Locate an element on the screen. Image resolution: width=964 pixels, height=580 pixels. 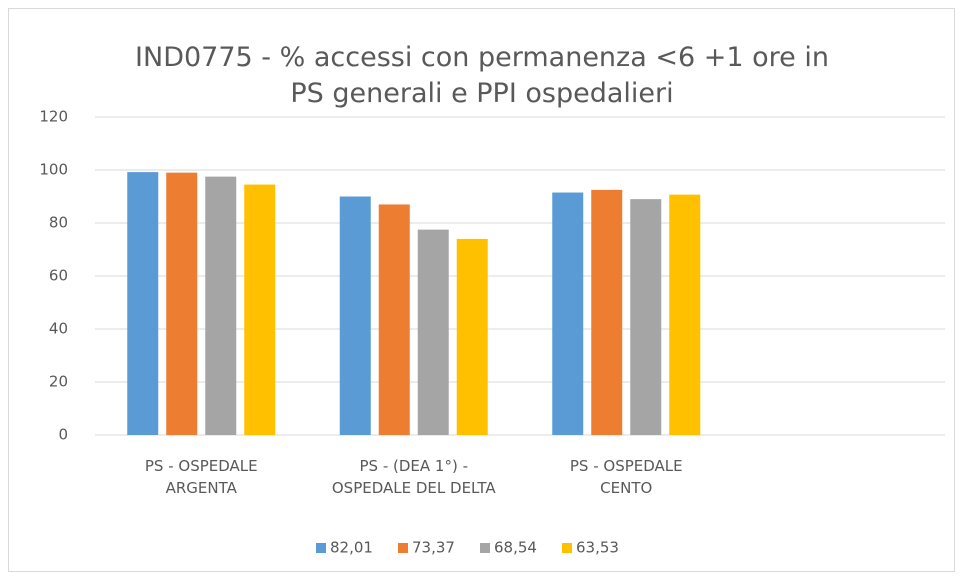
y-tick-label: 120 is located at coordinates (53, 117).